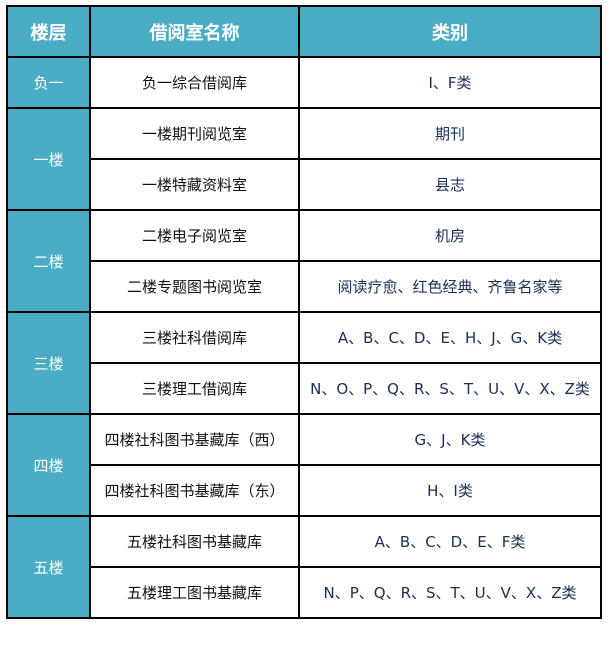  What do you see at coordinates (194, 439) in the screenshot?
I see `room-name-cell: 四楼社科图书基藏库（西）` at bounding box center [194, 439].